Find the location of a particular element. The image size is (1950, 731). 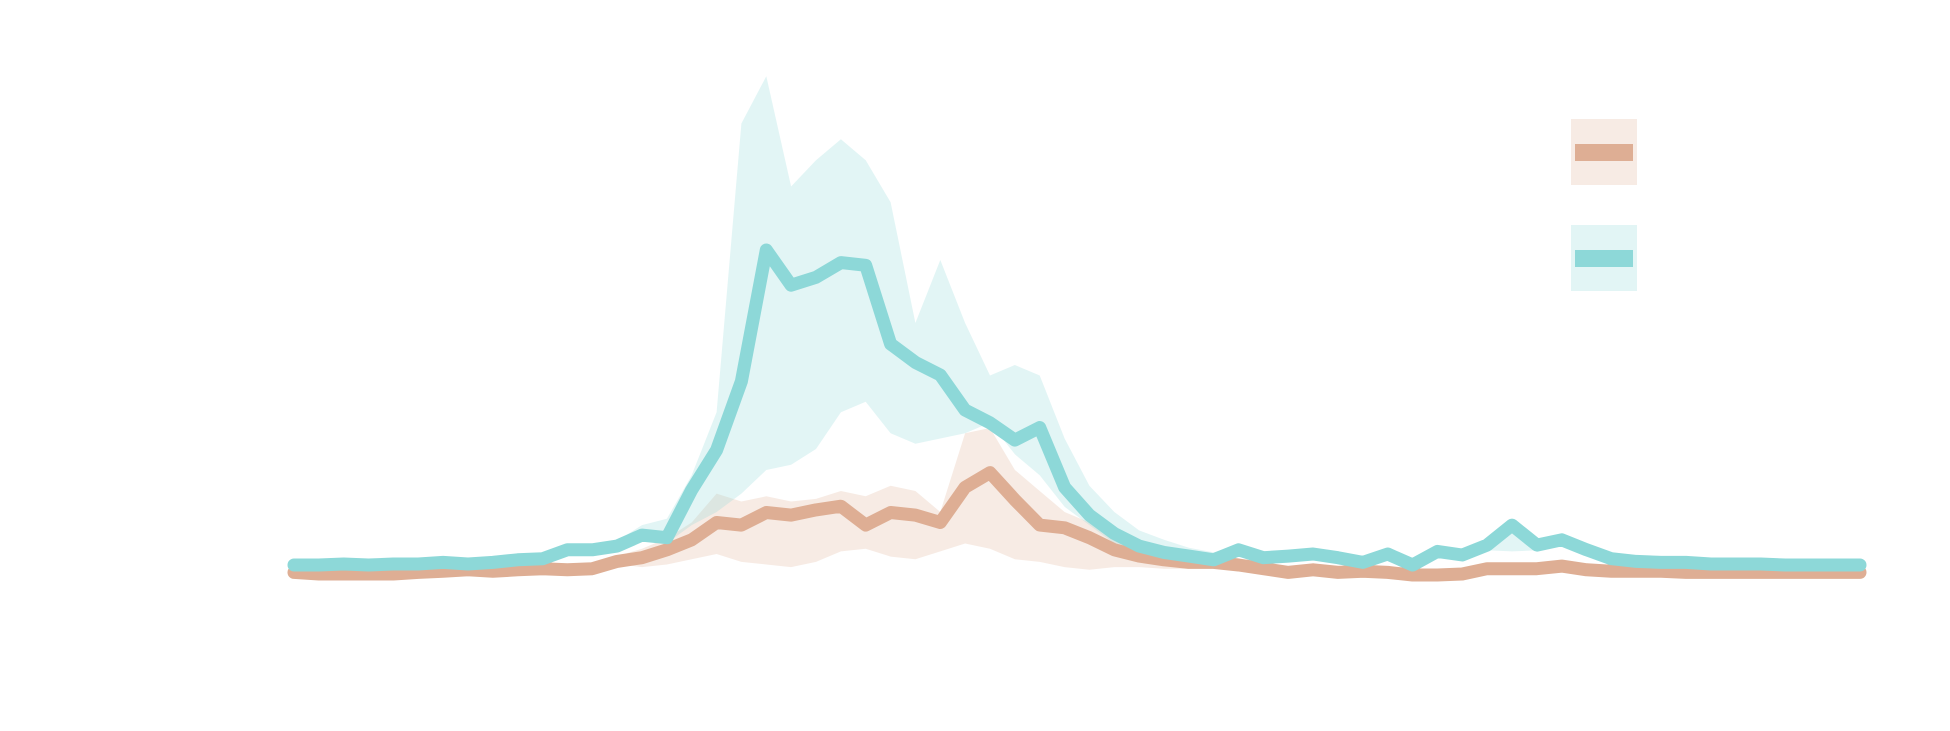

legend is located at coordinates (1604, 205).